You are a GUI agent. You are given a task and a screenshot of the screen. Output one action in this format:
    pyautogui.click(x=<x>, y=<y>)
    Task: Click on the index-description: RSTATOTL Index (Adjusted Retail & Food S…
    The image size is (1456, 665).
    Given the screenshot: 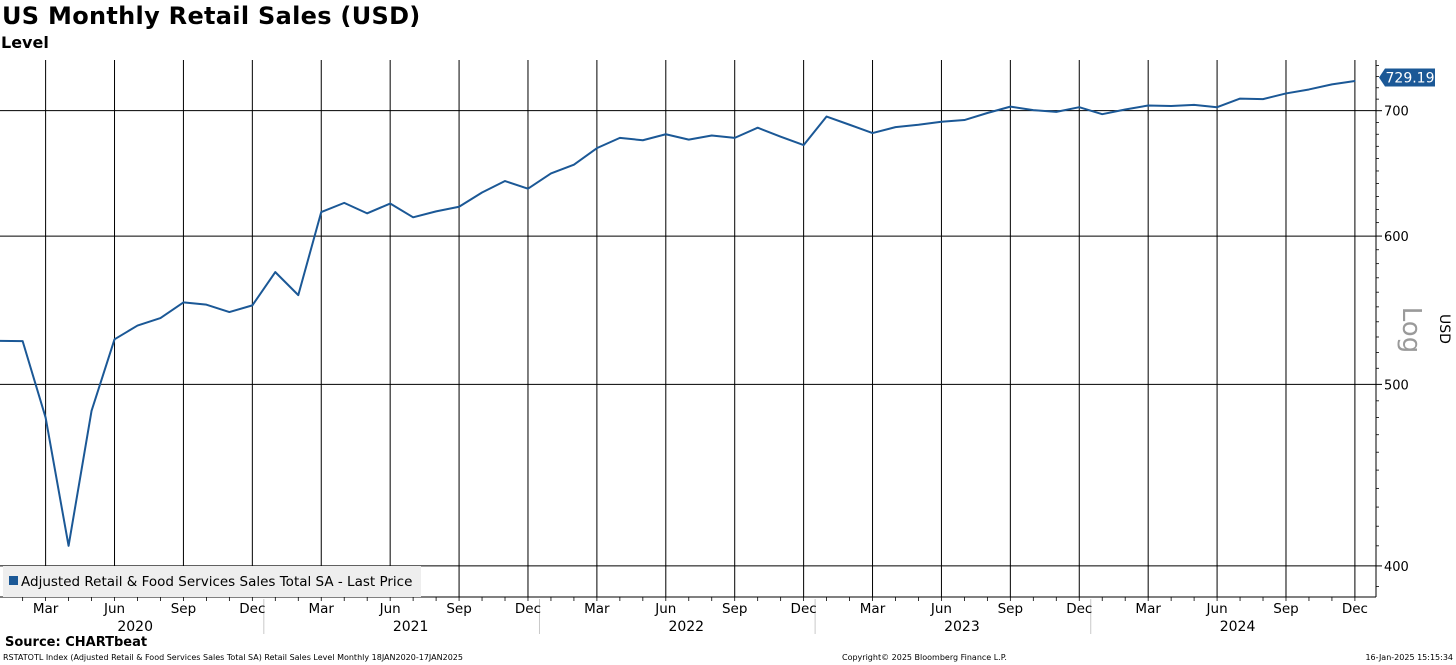 What is the action you would take?
    pyautogui.click(x=233, y=657)
    